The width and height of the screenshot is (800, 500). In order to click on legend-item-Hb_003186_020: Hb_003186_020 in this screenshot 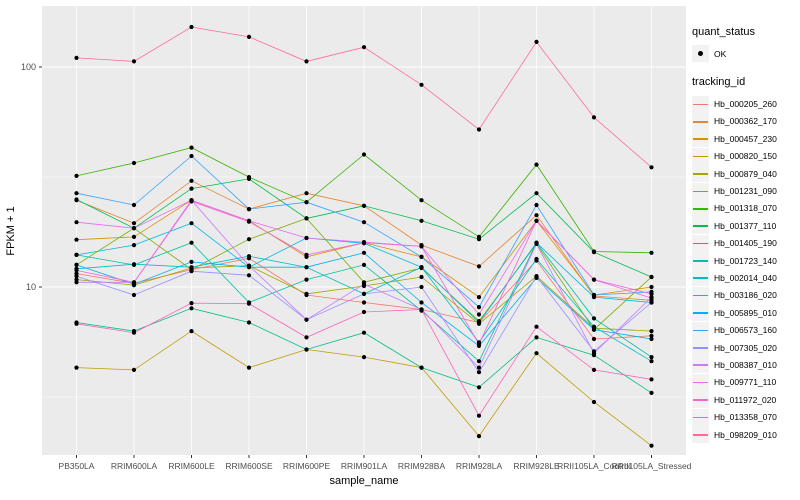, I will do `click(746, 295)`.